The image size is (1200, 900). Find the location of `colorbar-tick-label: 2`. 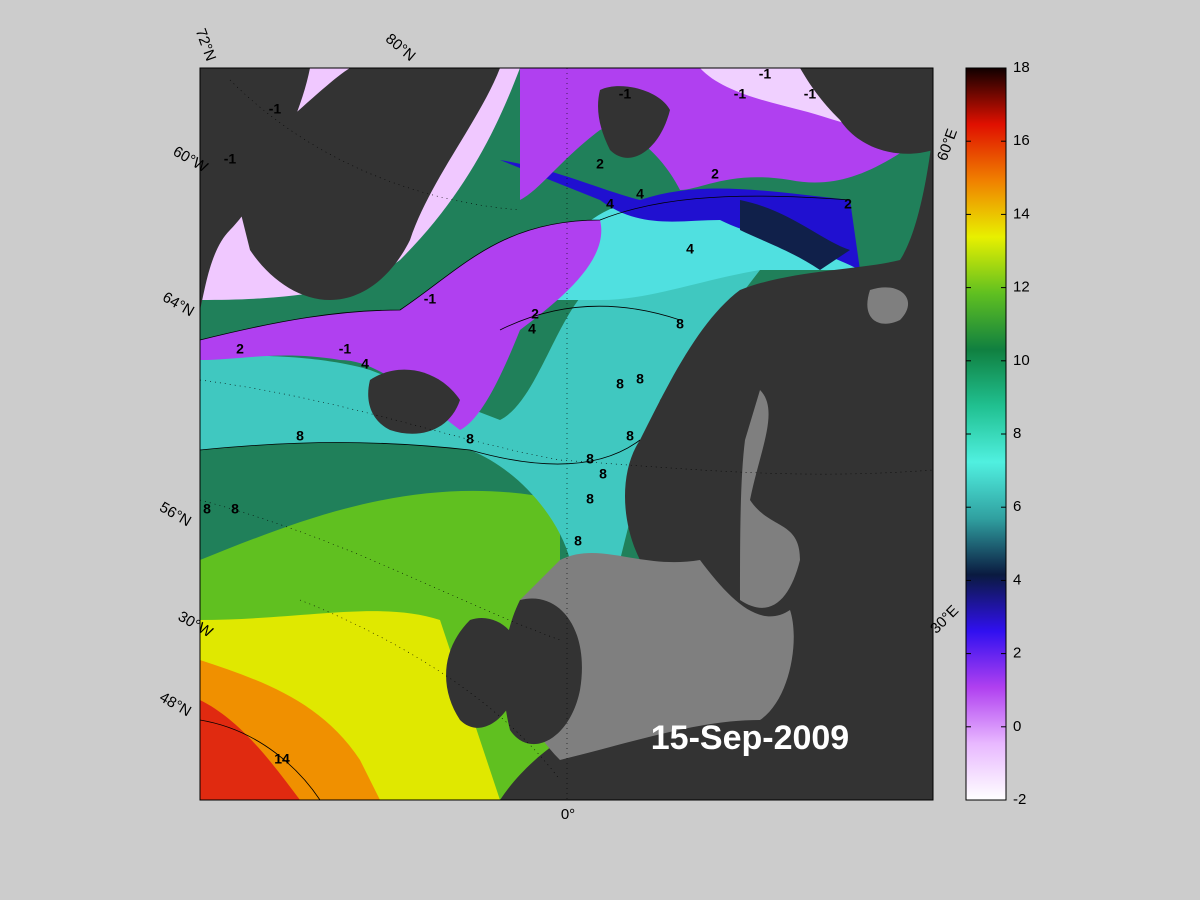

colorbar-tick-label: 2 is located at coordinates (1017, 653).